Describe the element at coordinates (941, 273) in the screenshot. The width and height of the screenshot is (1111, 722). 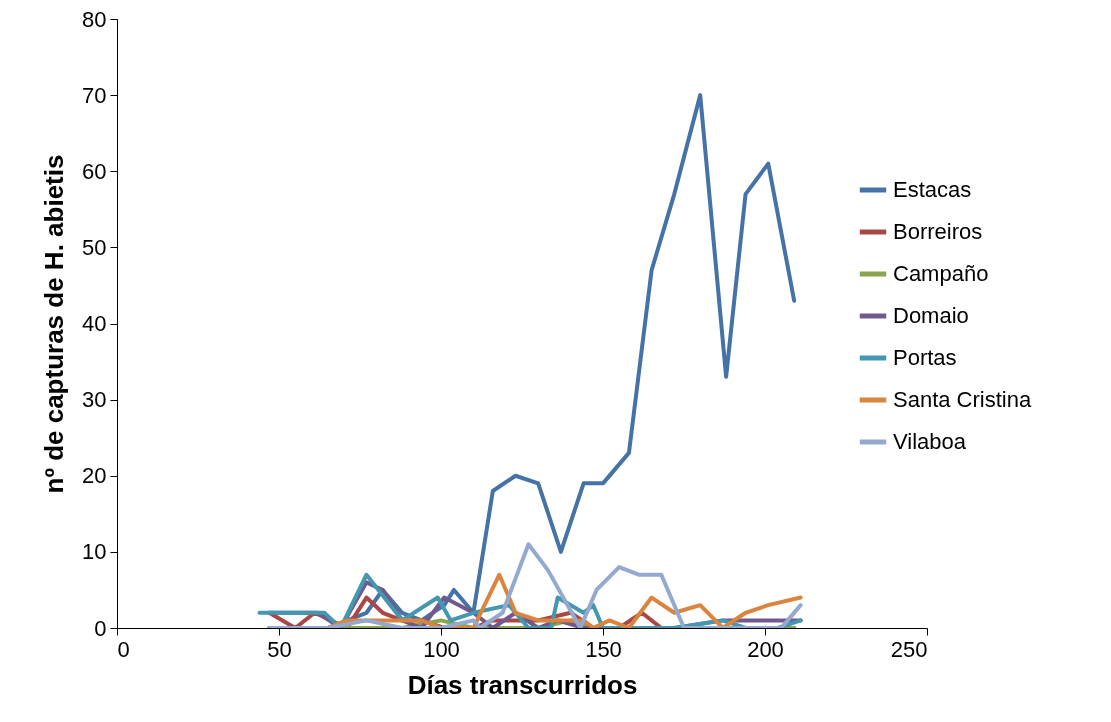
I see `legend-label: Campaño` at that location.